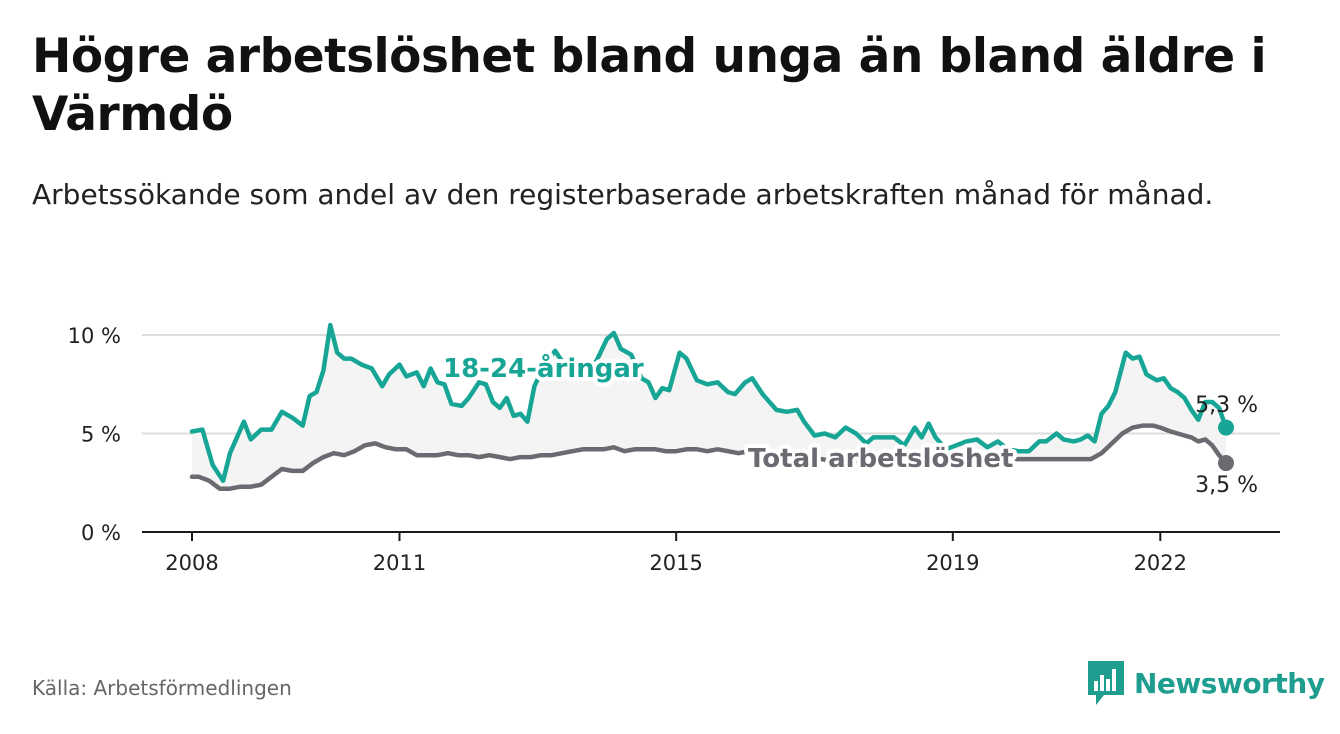 This screenshot has width=1340, height=734. Describe the element at coordinates (711, 553) in the screenshot. I see `x-axis-layer: 2008 2011 2015 2019 2022` at that location.